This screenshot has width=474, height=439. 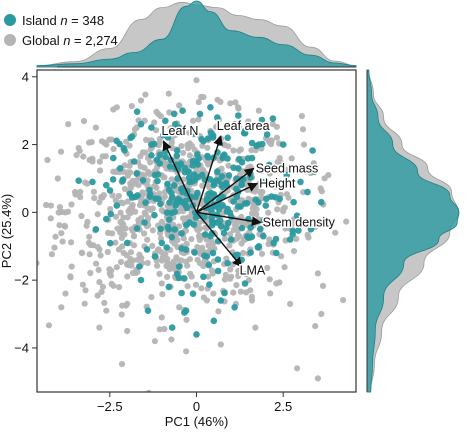 I want to click on legend-island-marker, so click(x=10, y=20).